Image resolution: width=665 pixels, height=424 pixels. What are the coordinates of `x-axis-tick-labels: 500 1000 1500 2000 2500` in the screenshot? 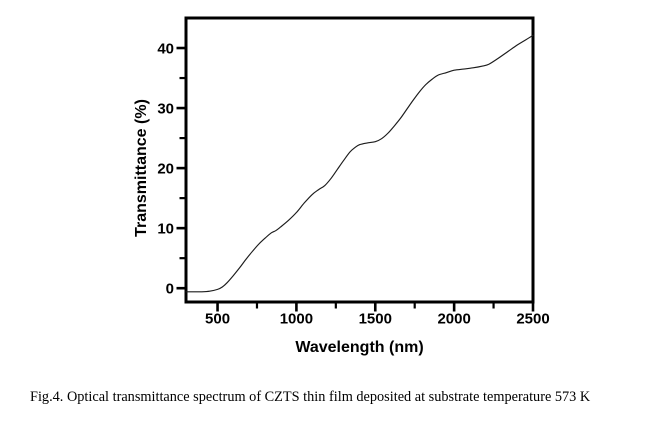 It's located at (377, 319).